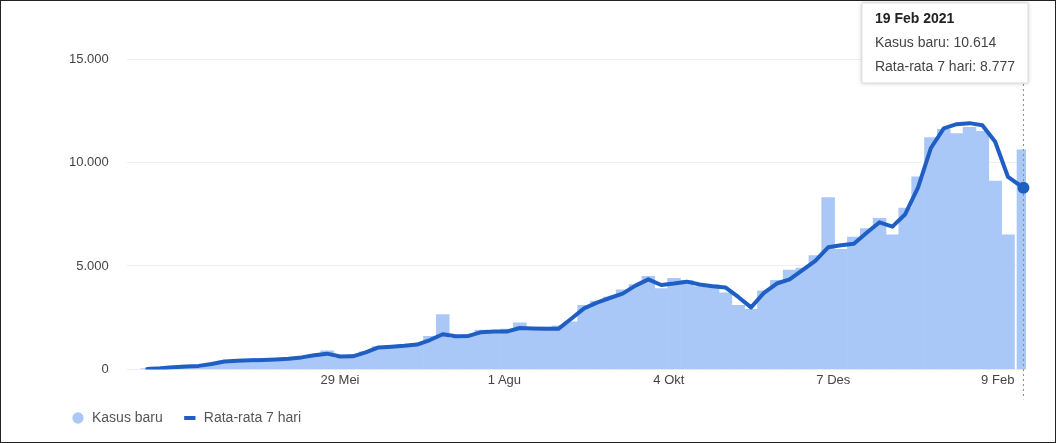 This screenshot has width=1056, height=443. I want to click on legend-label: Kasus baru, so click(127, 416).